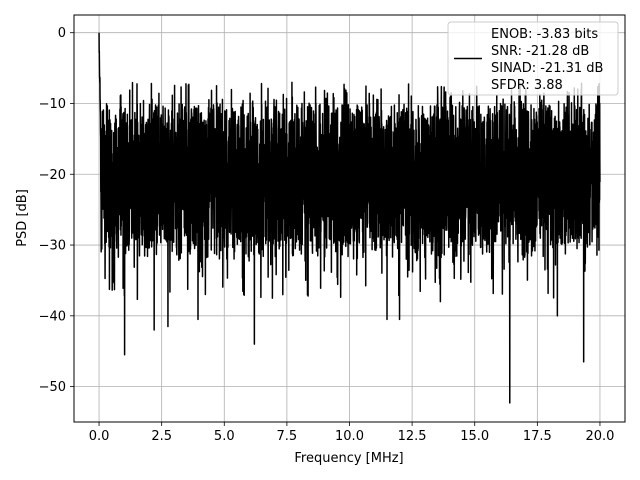 Image resolution: width=640 pixels, height=480 pixels. Describe the element at coordinates (599, 436) in the screenshot. I see `x-tick-label: 20.0` at that location.